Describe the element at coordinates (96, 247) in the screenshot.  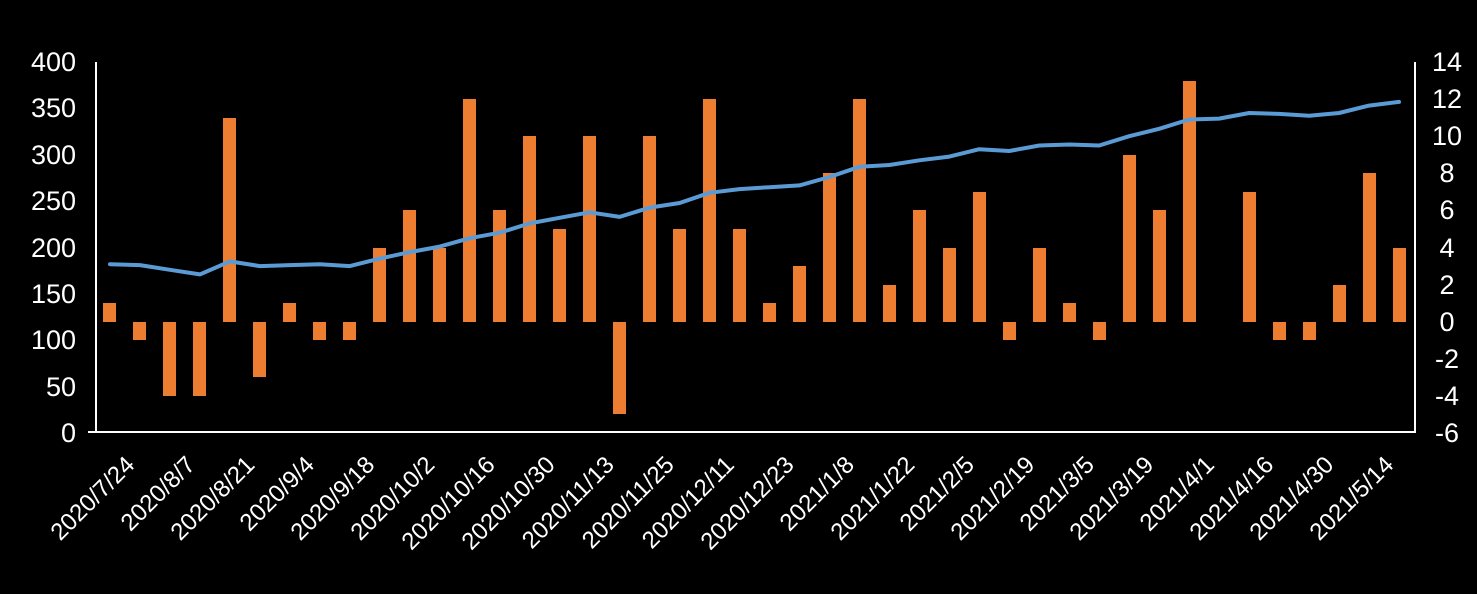
I see `left-axis-line` at that location.